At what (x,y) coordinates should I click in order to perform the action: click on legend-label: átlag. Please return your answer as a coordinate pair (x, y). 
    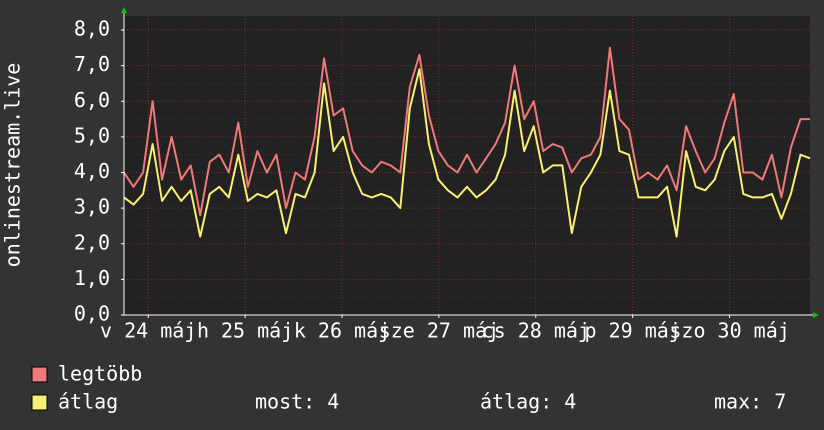
    Looking at the image, I should click on (88, 402).